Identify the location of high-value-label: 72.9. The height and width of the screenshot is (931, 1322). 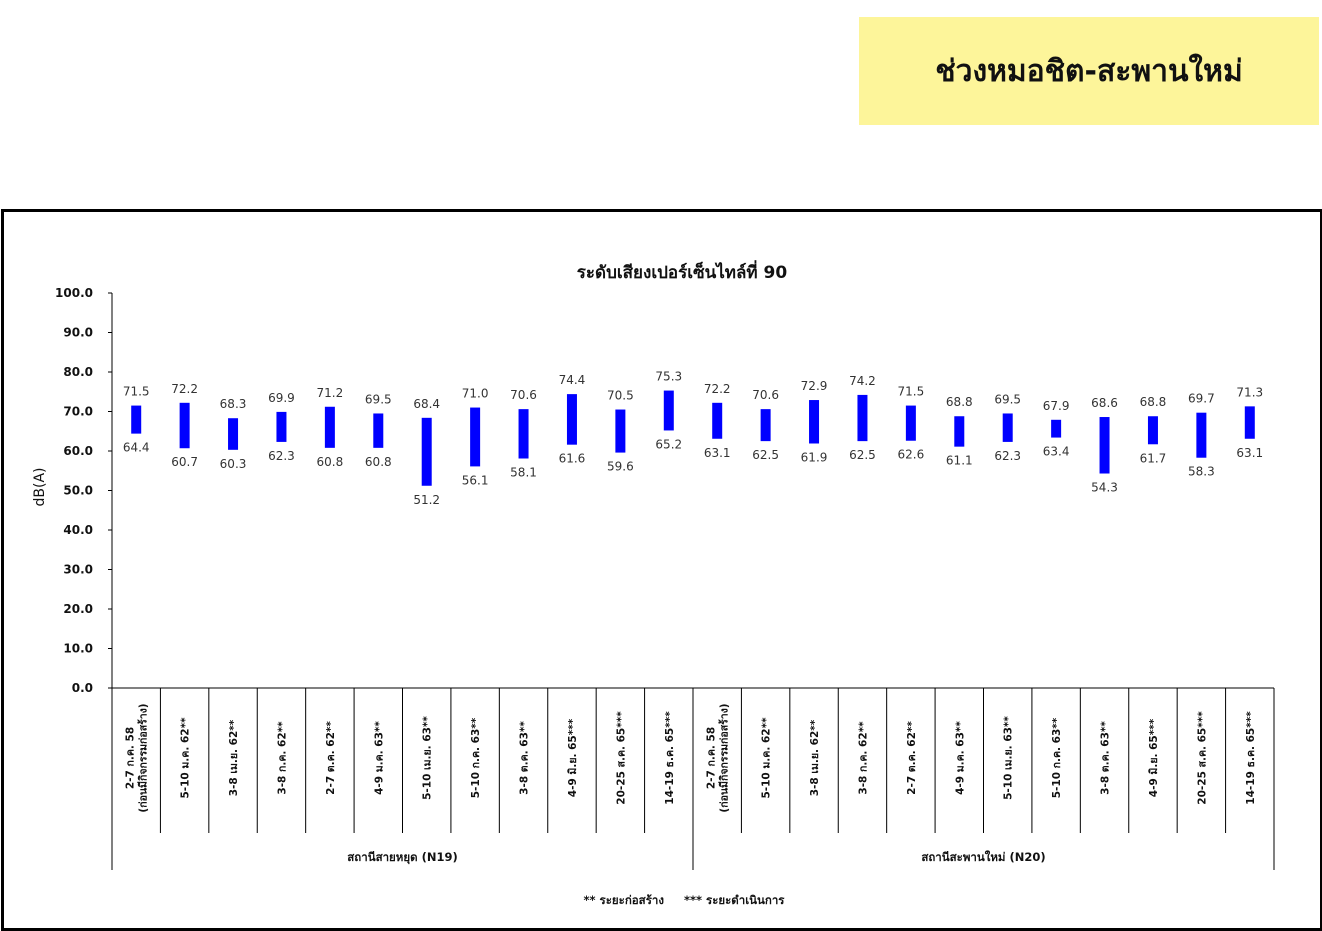
(814, 386).